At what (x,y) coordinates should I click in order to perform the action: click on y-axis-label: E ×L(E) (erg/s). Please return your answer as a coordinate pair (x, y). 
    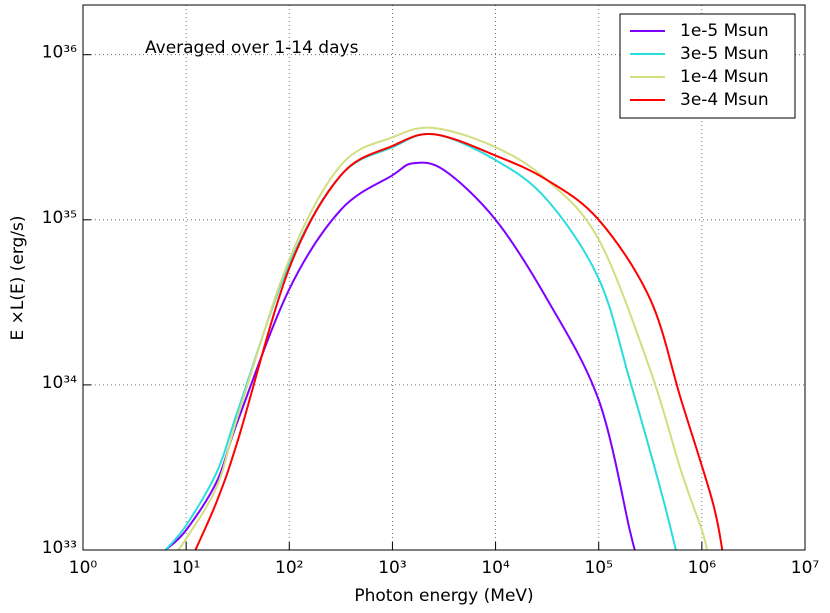
    Looking at the image, I should click on (18, 277).